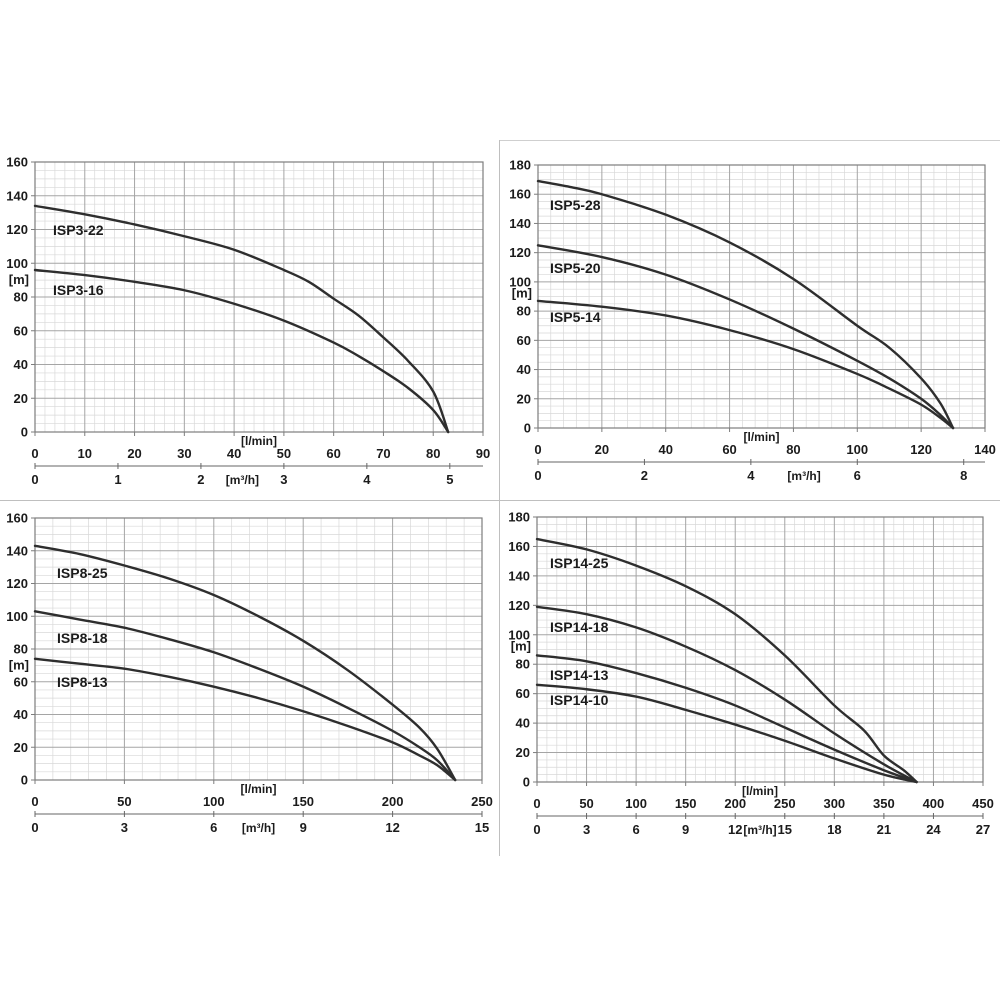  What do you see at coordinates (78, 290) in the screenshot?
I see `curve-label-ISP3-16: ISP3-16` at bounding box center [78, 290].